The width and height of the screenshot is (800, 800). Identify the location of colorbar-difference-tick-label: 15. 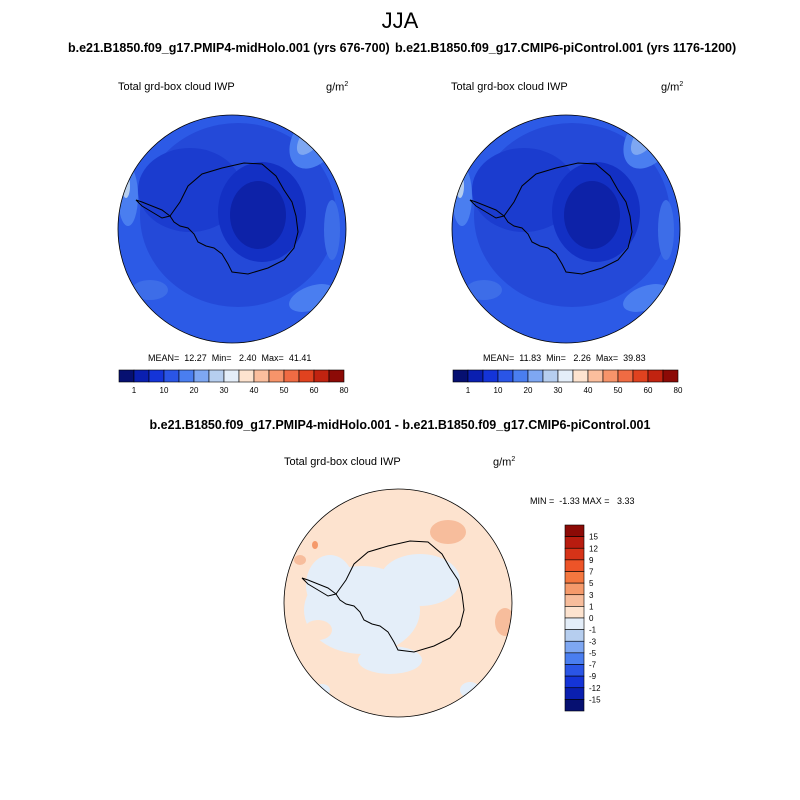
(593, 537).